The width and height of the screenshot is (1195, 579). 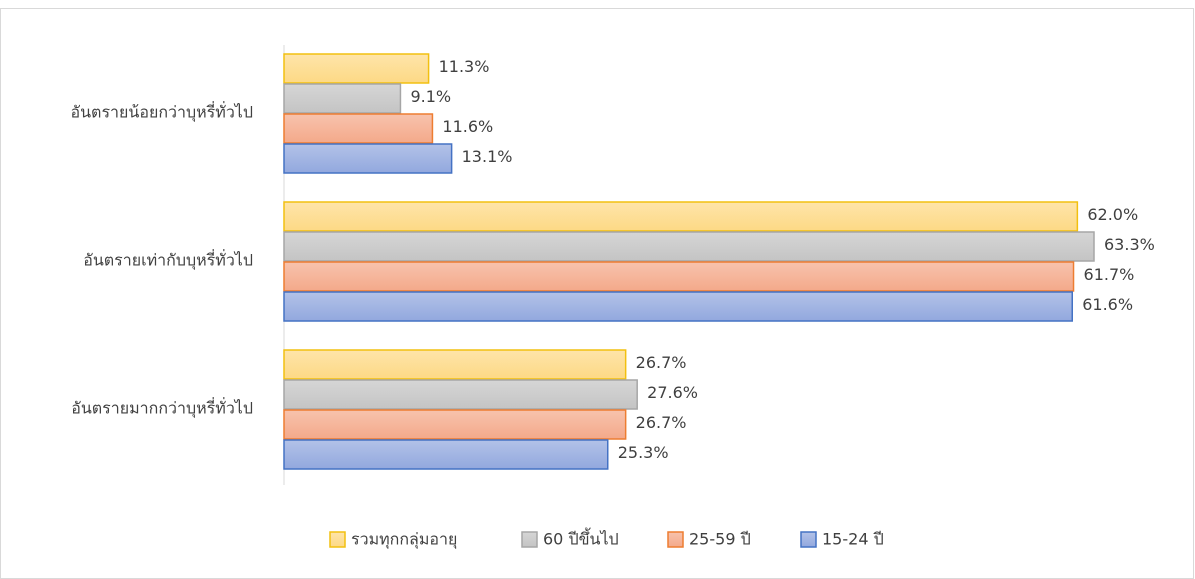 I want to click on value-label: 25.3%, so click(x=643, y=452).